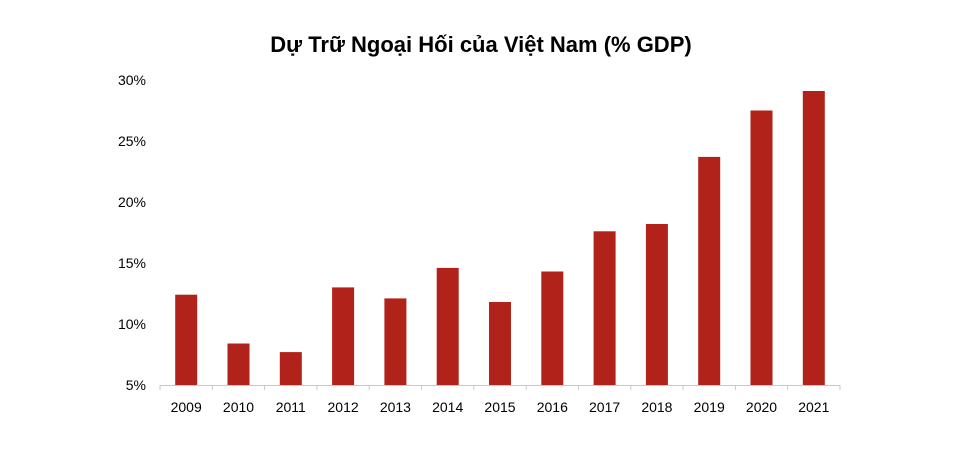  What do you see at coordinates (238, 407) in the screenshot?
I see `x-tick-label: 2010` at bounding box center [238, 407].